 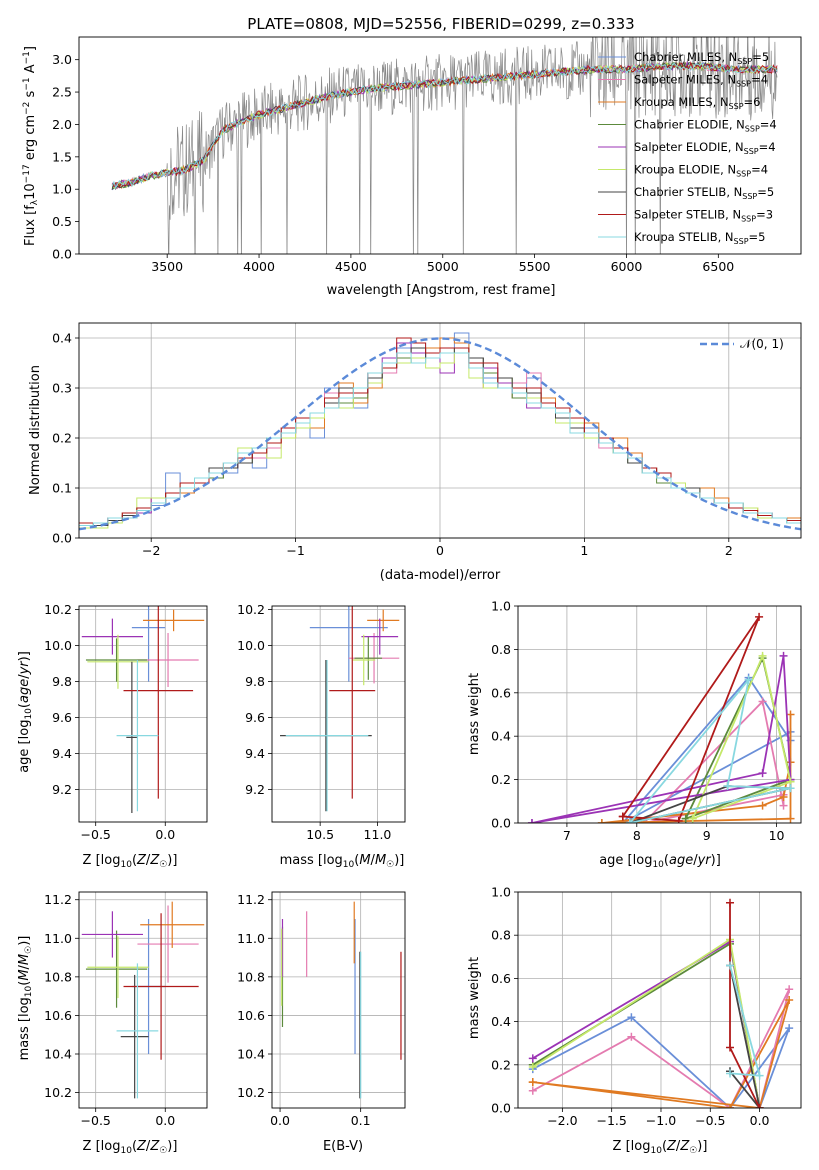 I want to click on age_vs_mass-axes: 10.5 11.0 9.2 9.4 9.6 9.8 10.0 10.2, so click(x=321, y=722).